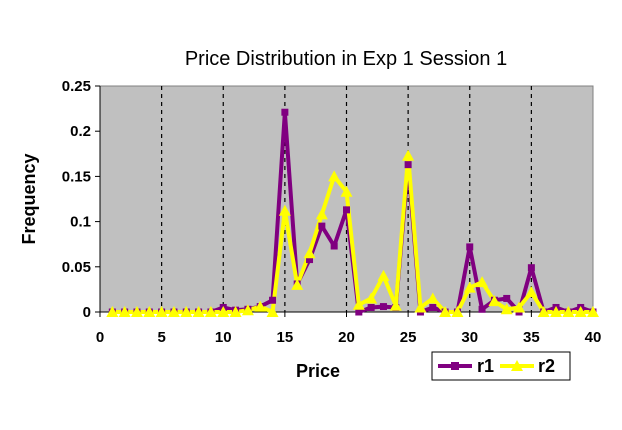 This screenshot has width=622, height=430. Describe the element at coordinates (593, 337) in the screenshot. I see `x-tick-label-40: 40` at that location.